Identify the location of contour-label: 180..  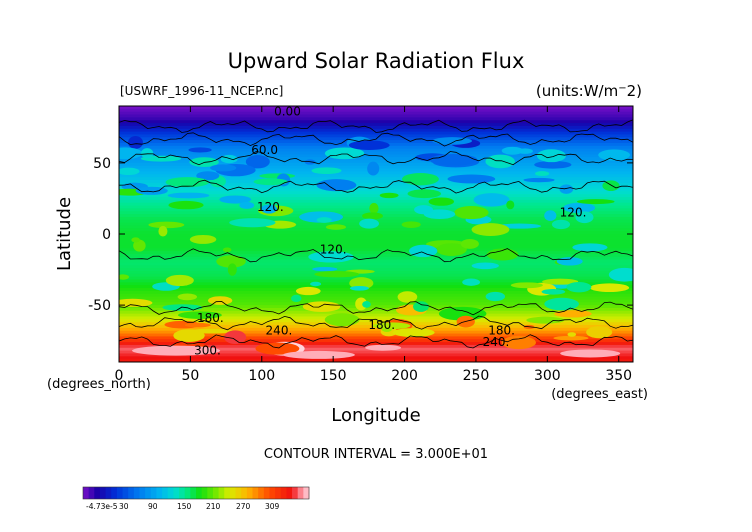
(210, 318).